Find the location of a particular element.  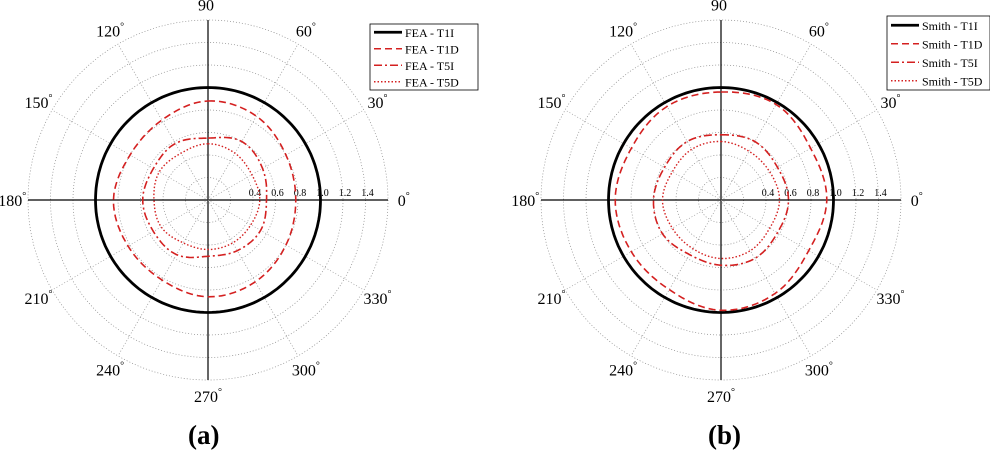

legend-label: Smith - T5I is located at coordinates (950, 63).